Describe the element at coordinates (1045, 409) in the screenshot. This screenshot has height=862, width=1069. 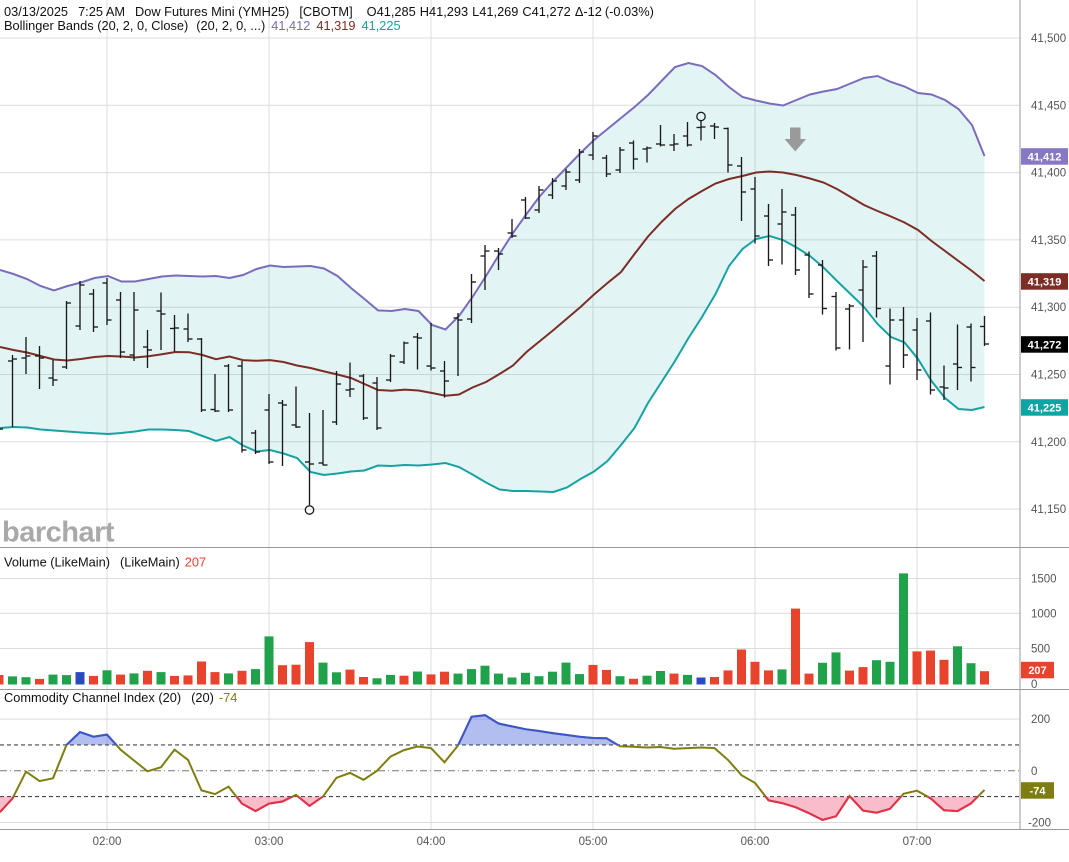
I see `svg-text: 41,225` at that location.